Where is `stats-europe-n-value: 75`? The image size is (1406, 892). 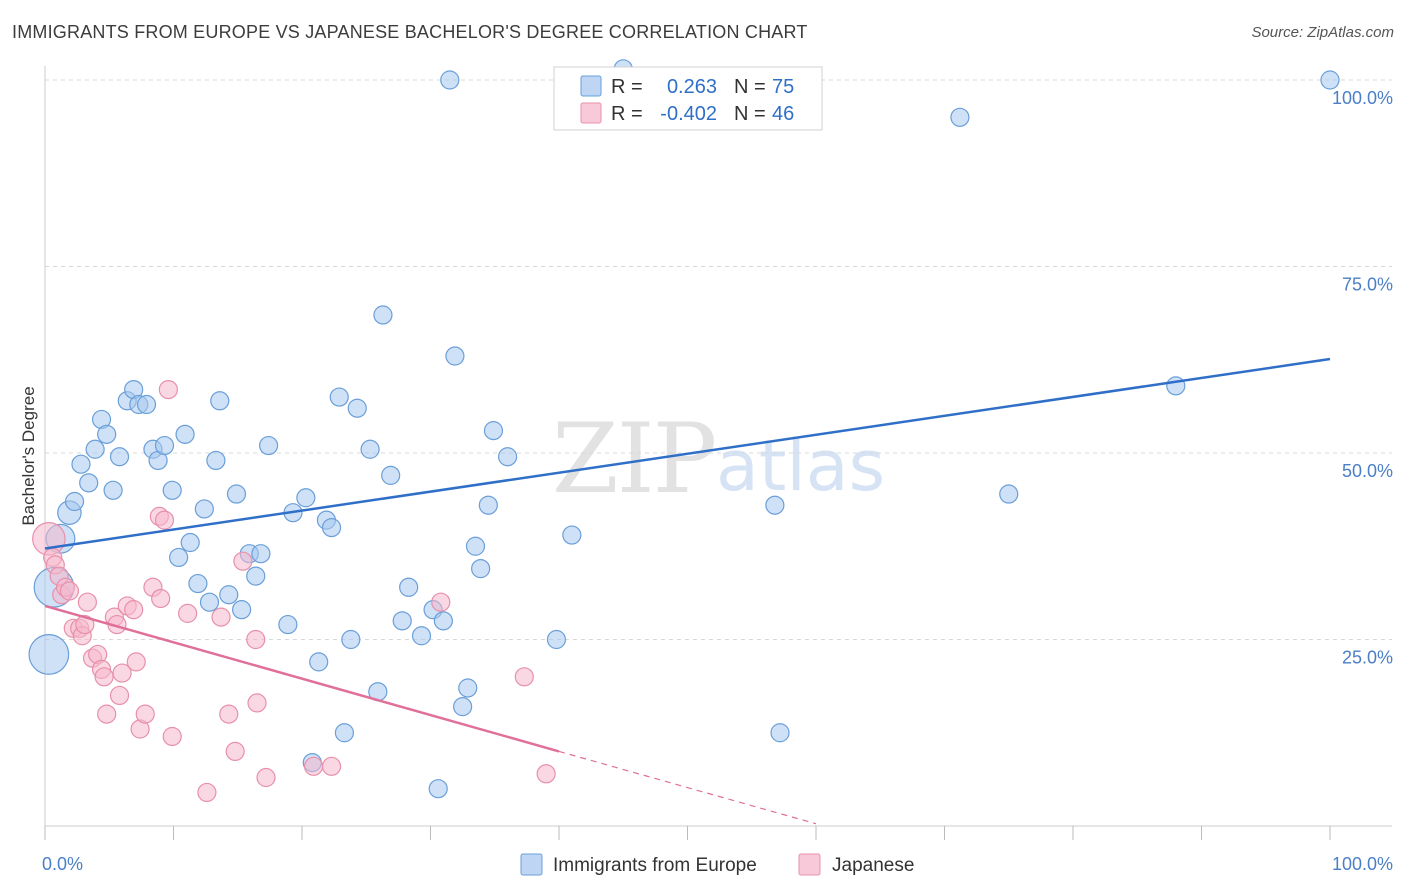
stats-europe-n-value: 75 is located at coordinates (783, 87).